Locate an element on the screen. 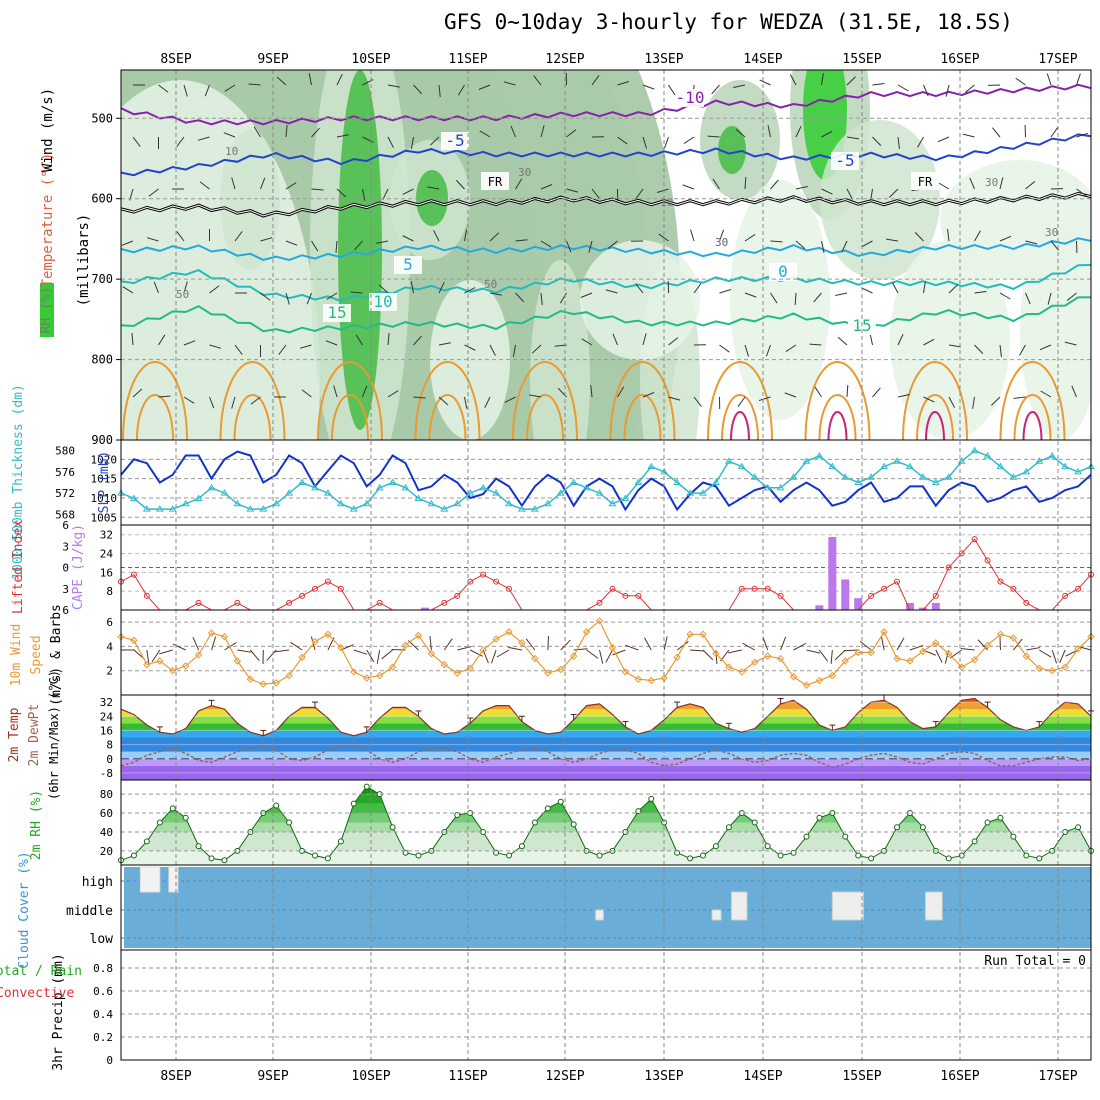 This screenshot has height=1100, width=1100. cape-tick-label: 24 is located at coordinates (107, 554).